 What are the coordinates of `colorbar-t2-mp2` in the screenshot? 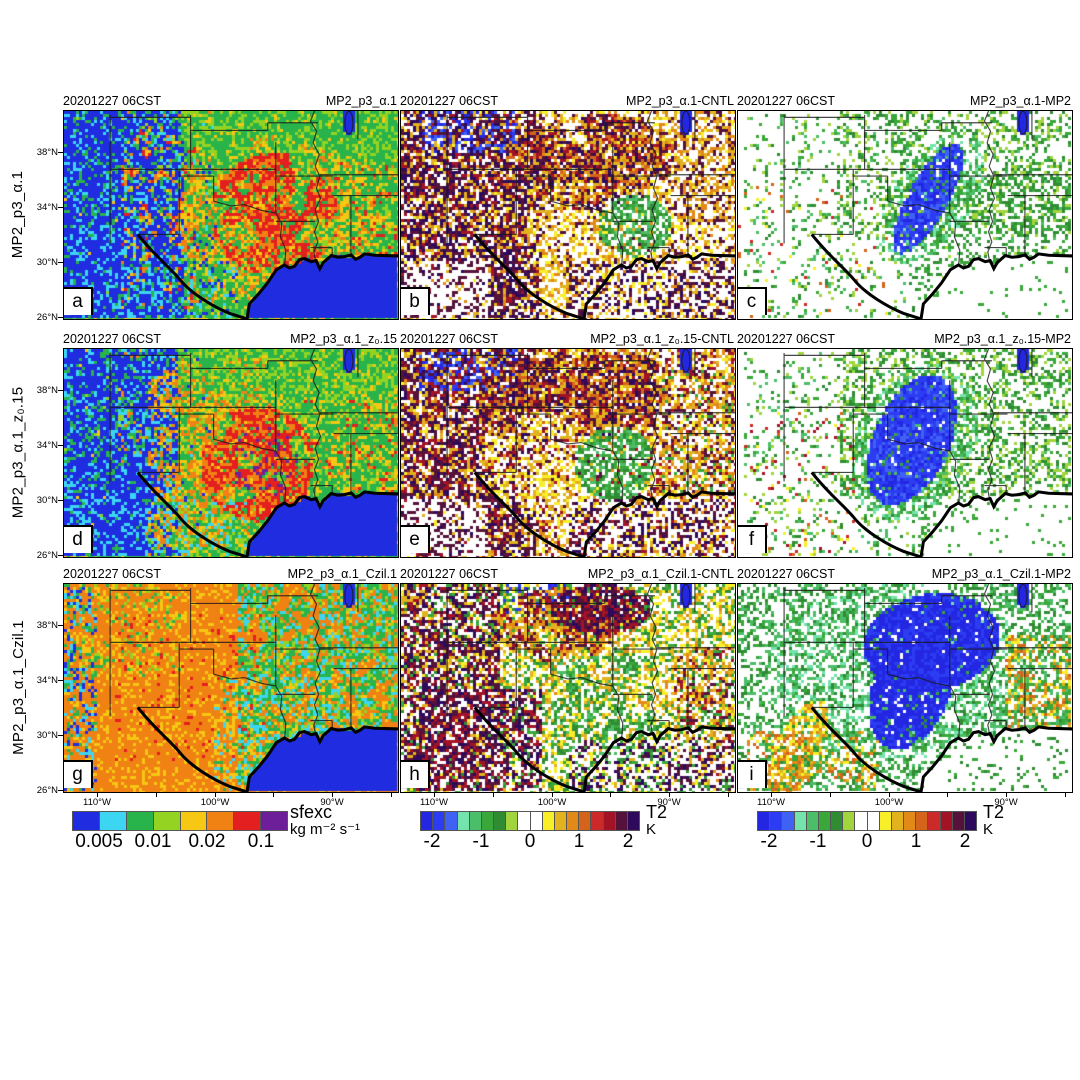 It's located at (867, 821).